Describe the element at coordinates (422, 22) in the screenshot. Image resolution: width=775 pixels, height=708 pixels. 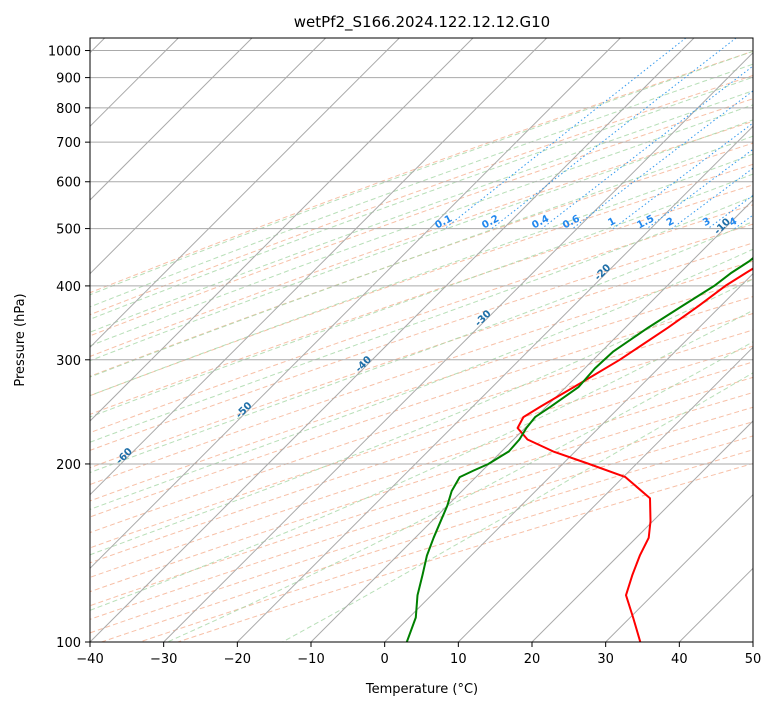
I see `chart-title: wetPf2_S166.2024.122.12.12.G10` at that location.